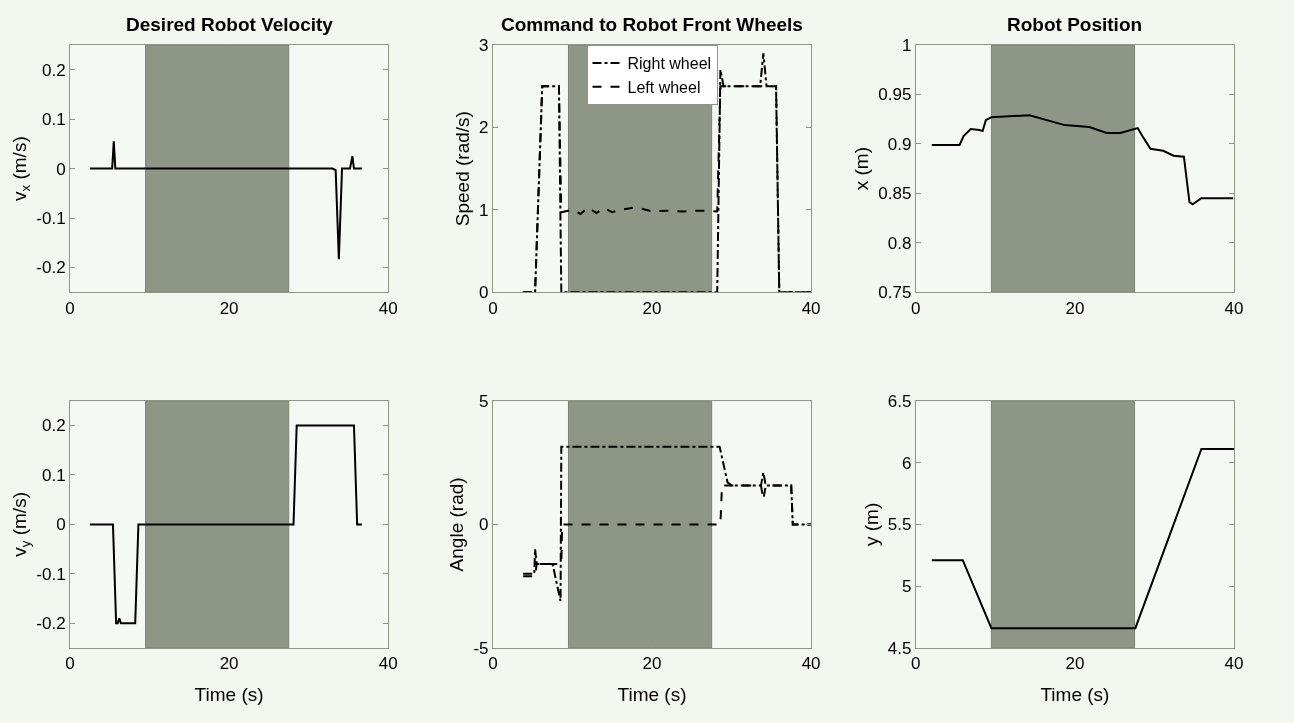  What do you see at coordinates (462, 169) in the screenshot?
I see `y-axis-title: Speed (rad/s)` at bounding box center [462, 169].